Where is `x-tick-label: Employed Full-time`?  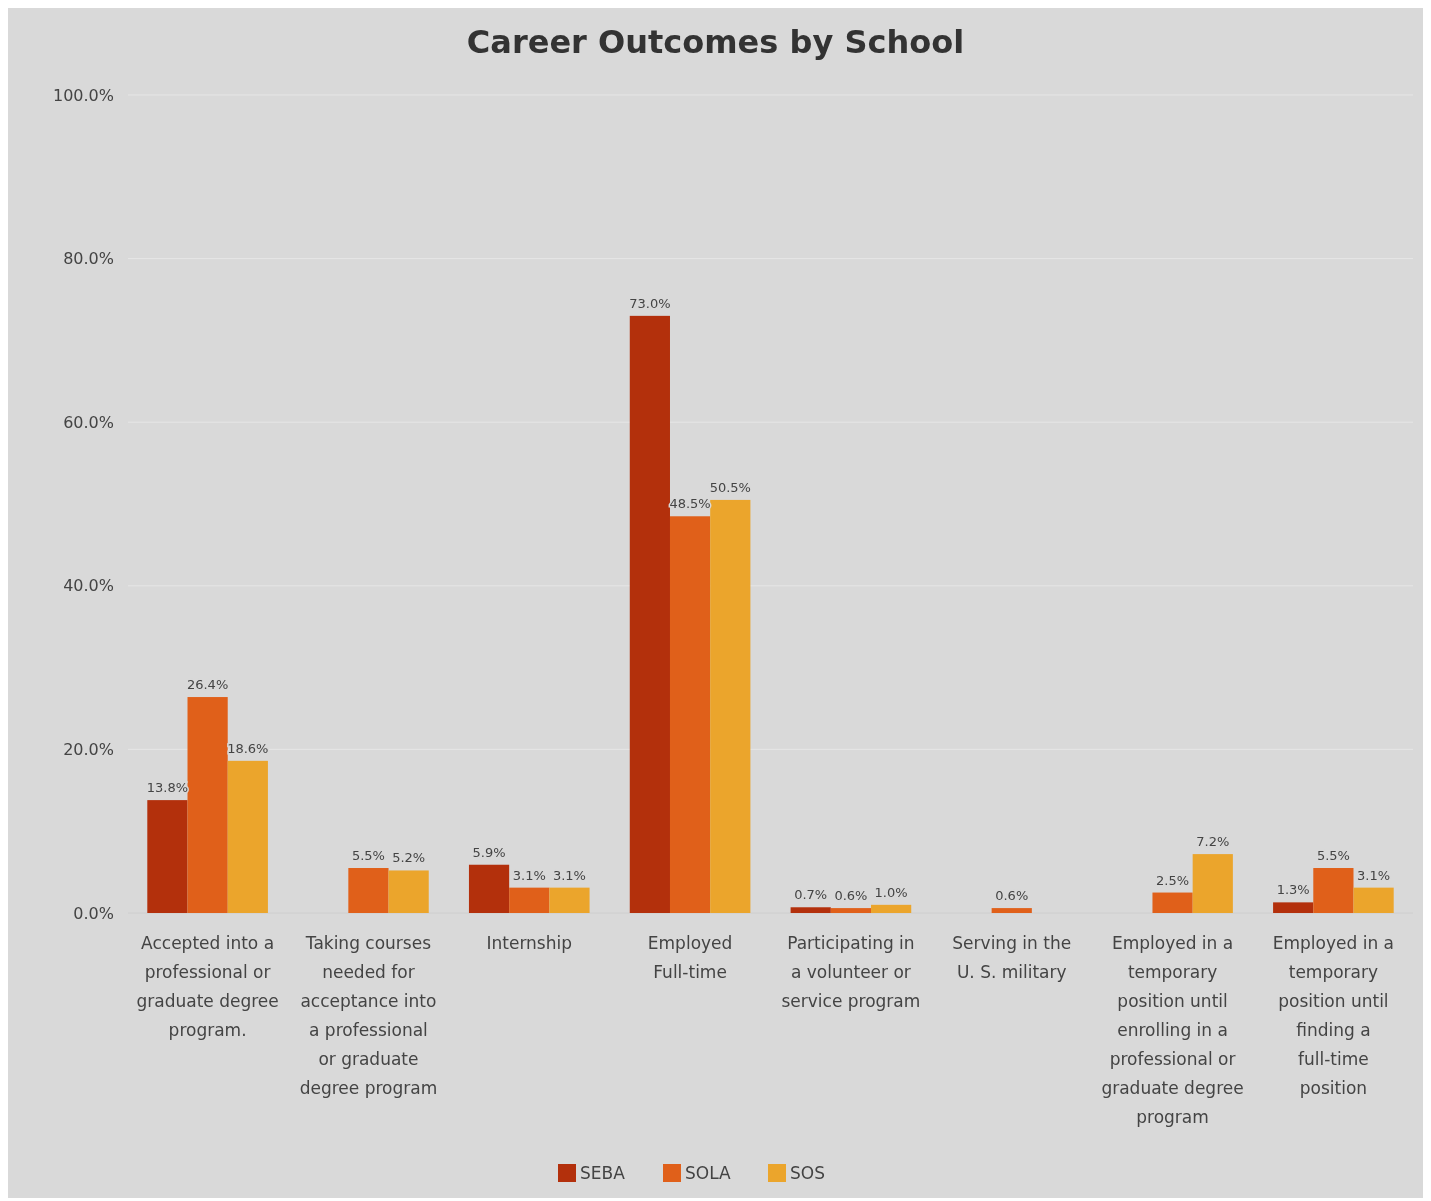
x-tick-label: Employed Full-time is located at coordinates (690, 957).